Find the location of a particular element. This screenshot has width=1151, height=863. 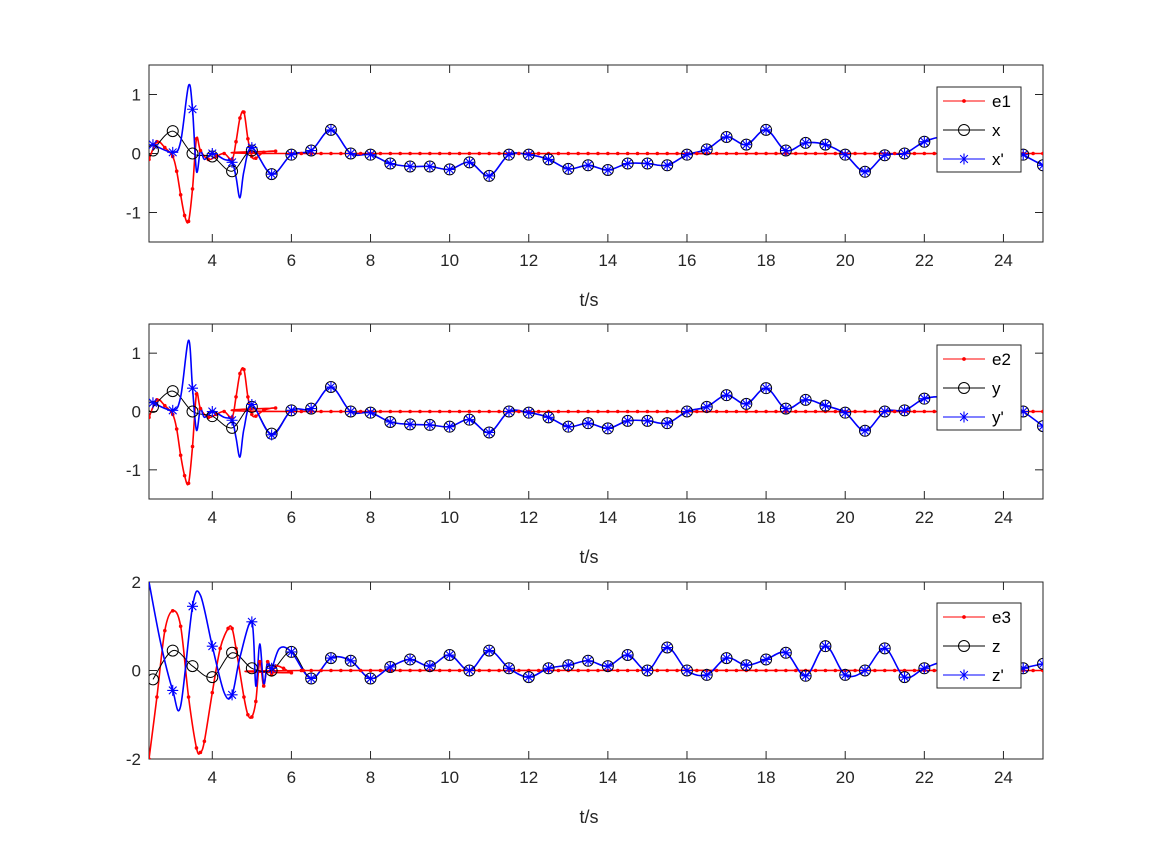

legend-entry-e3: e3 is located at coordinates (977, 617).